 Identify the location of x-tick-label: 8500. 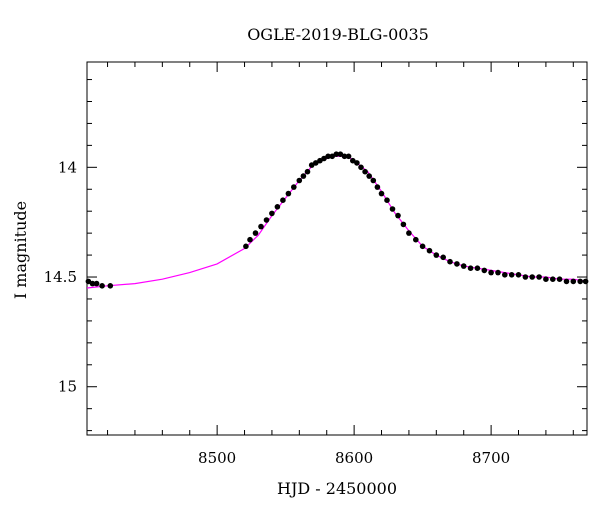
(217, 458).